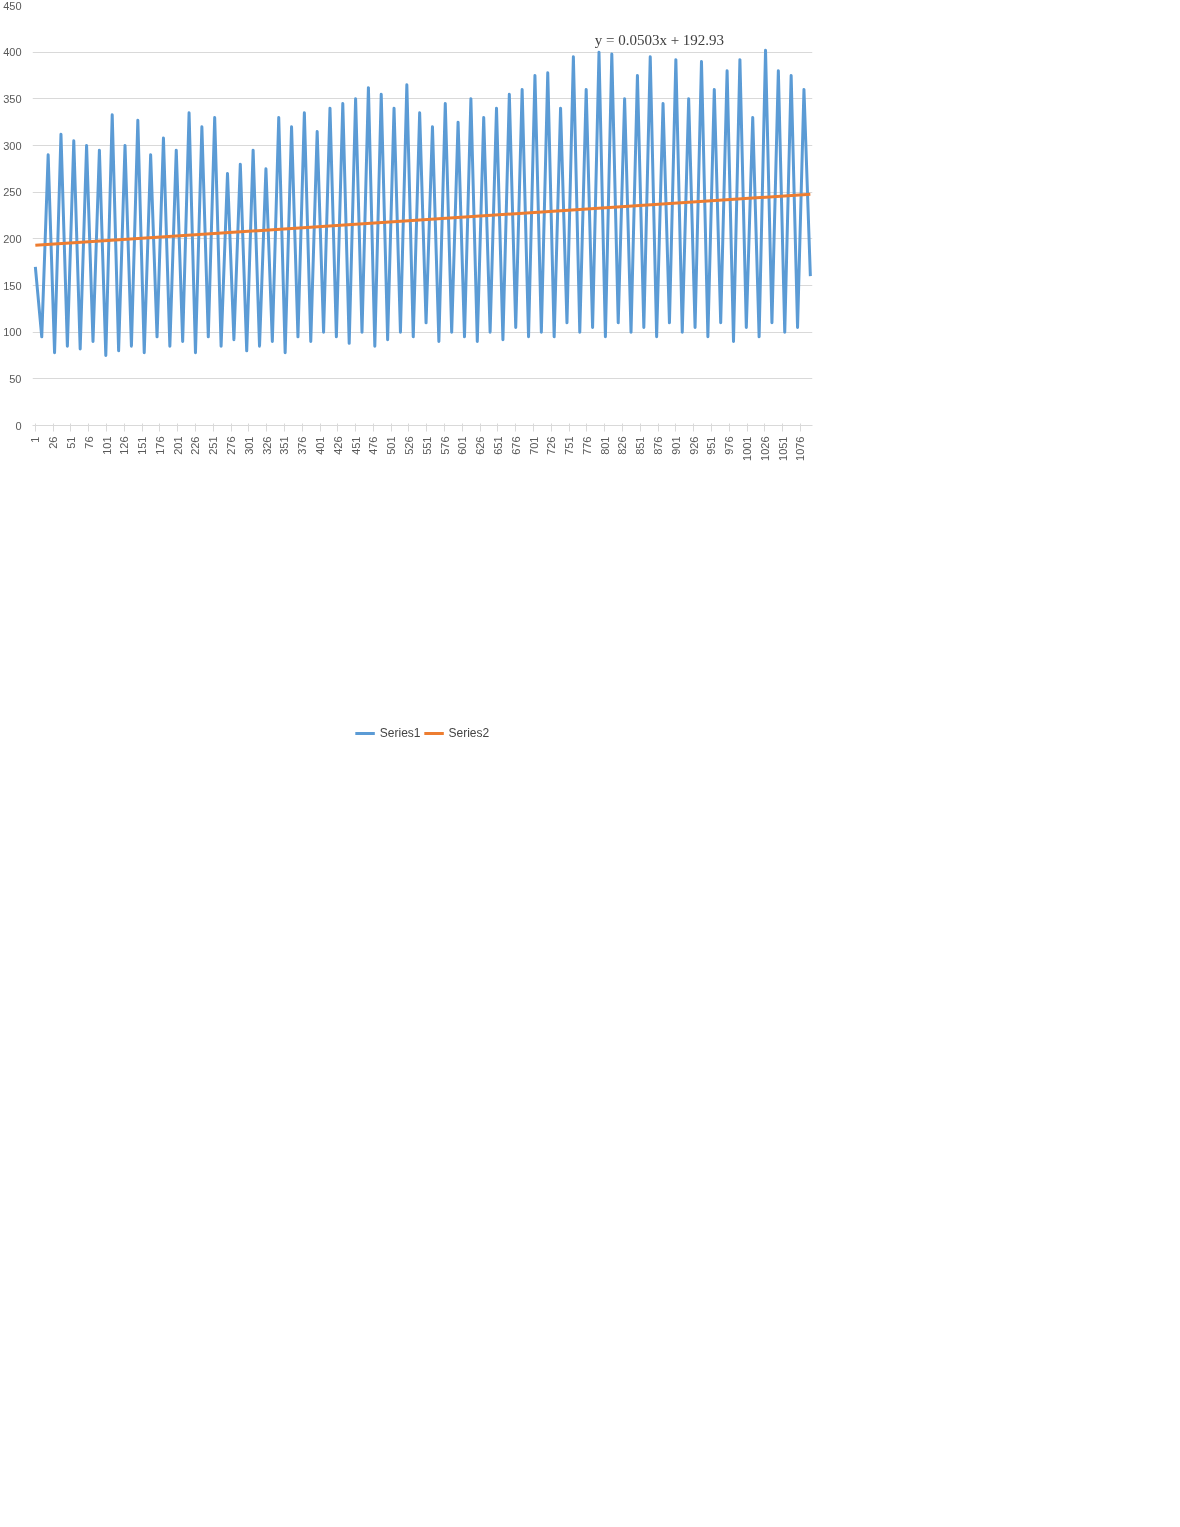  I want to click on x-tick-label: 326, so click(266, 445).